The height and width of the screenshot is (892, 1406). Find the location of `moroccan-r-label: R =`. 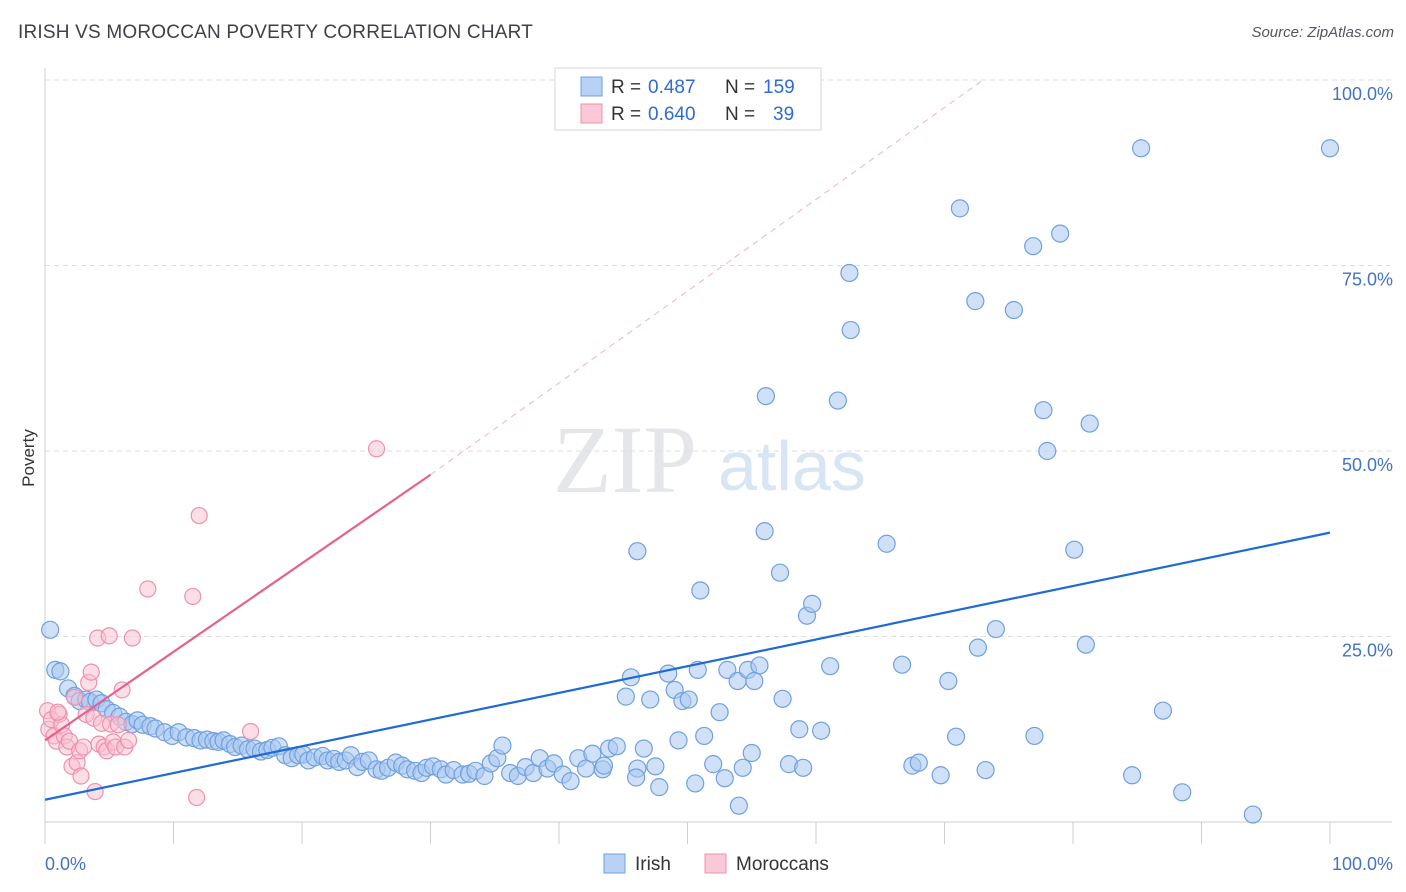

moroccan-r-label: R = is located at coordinates (626, 114).